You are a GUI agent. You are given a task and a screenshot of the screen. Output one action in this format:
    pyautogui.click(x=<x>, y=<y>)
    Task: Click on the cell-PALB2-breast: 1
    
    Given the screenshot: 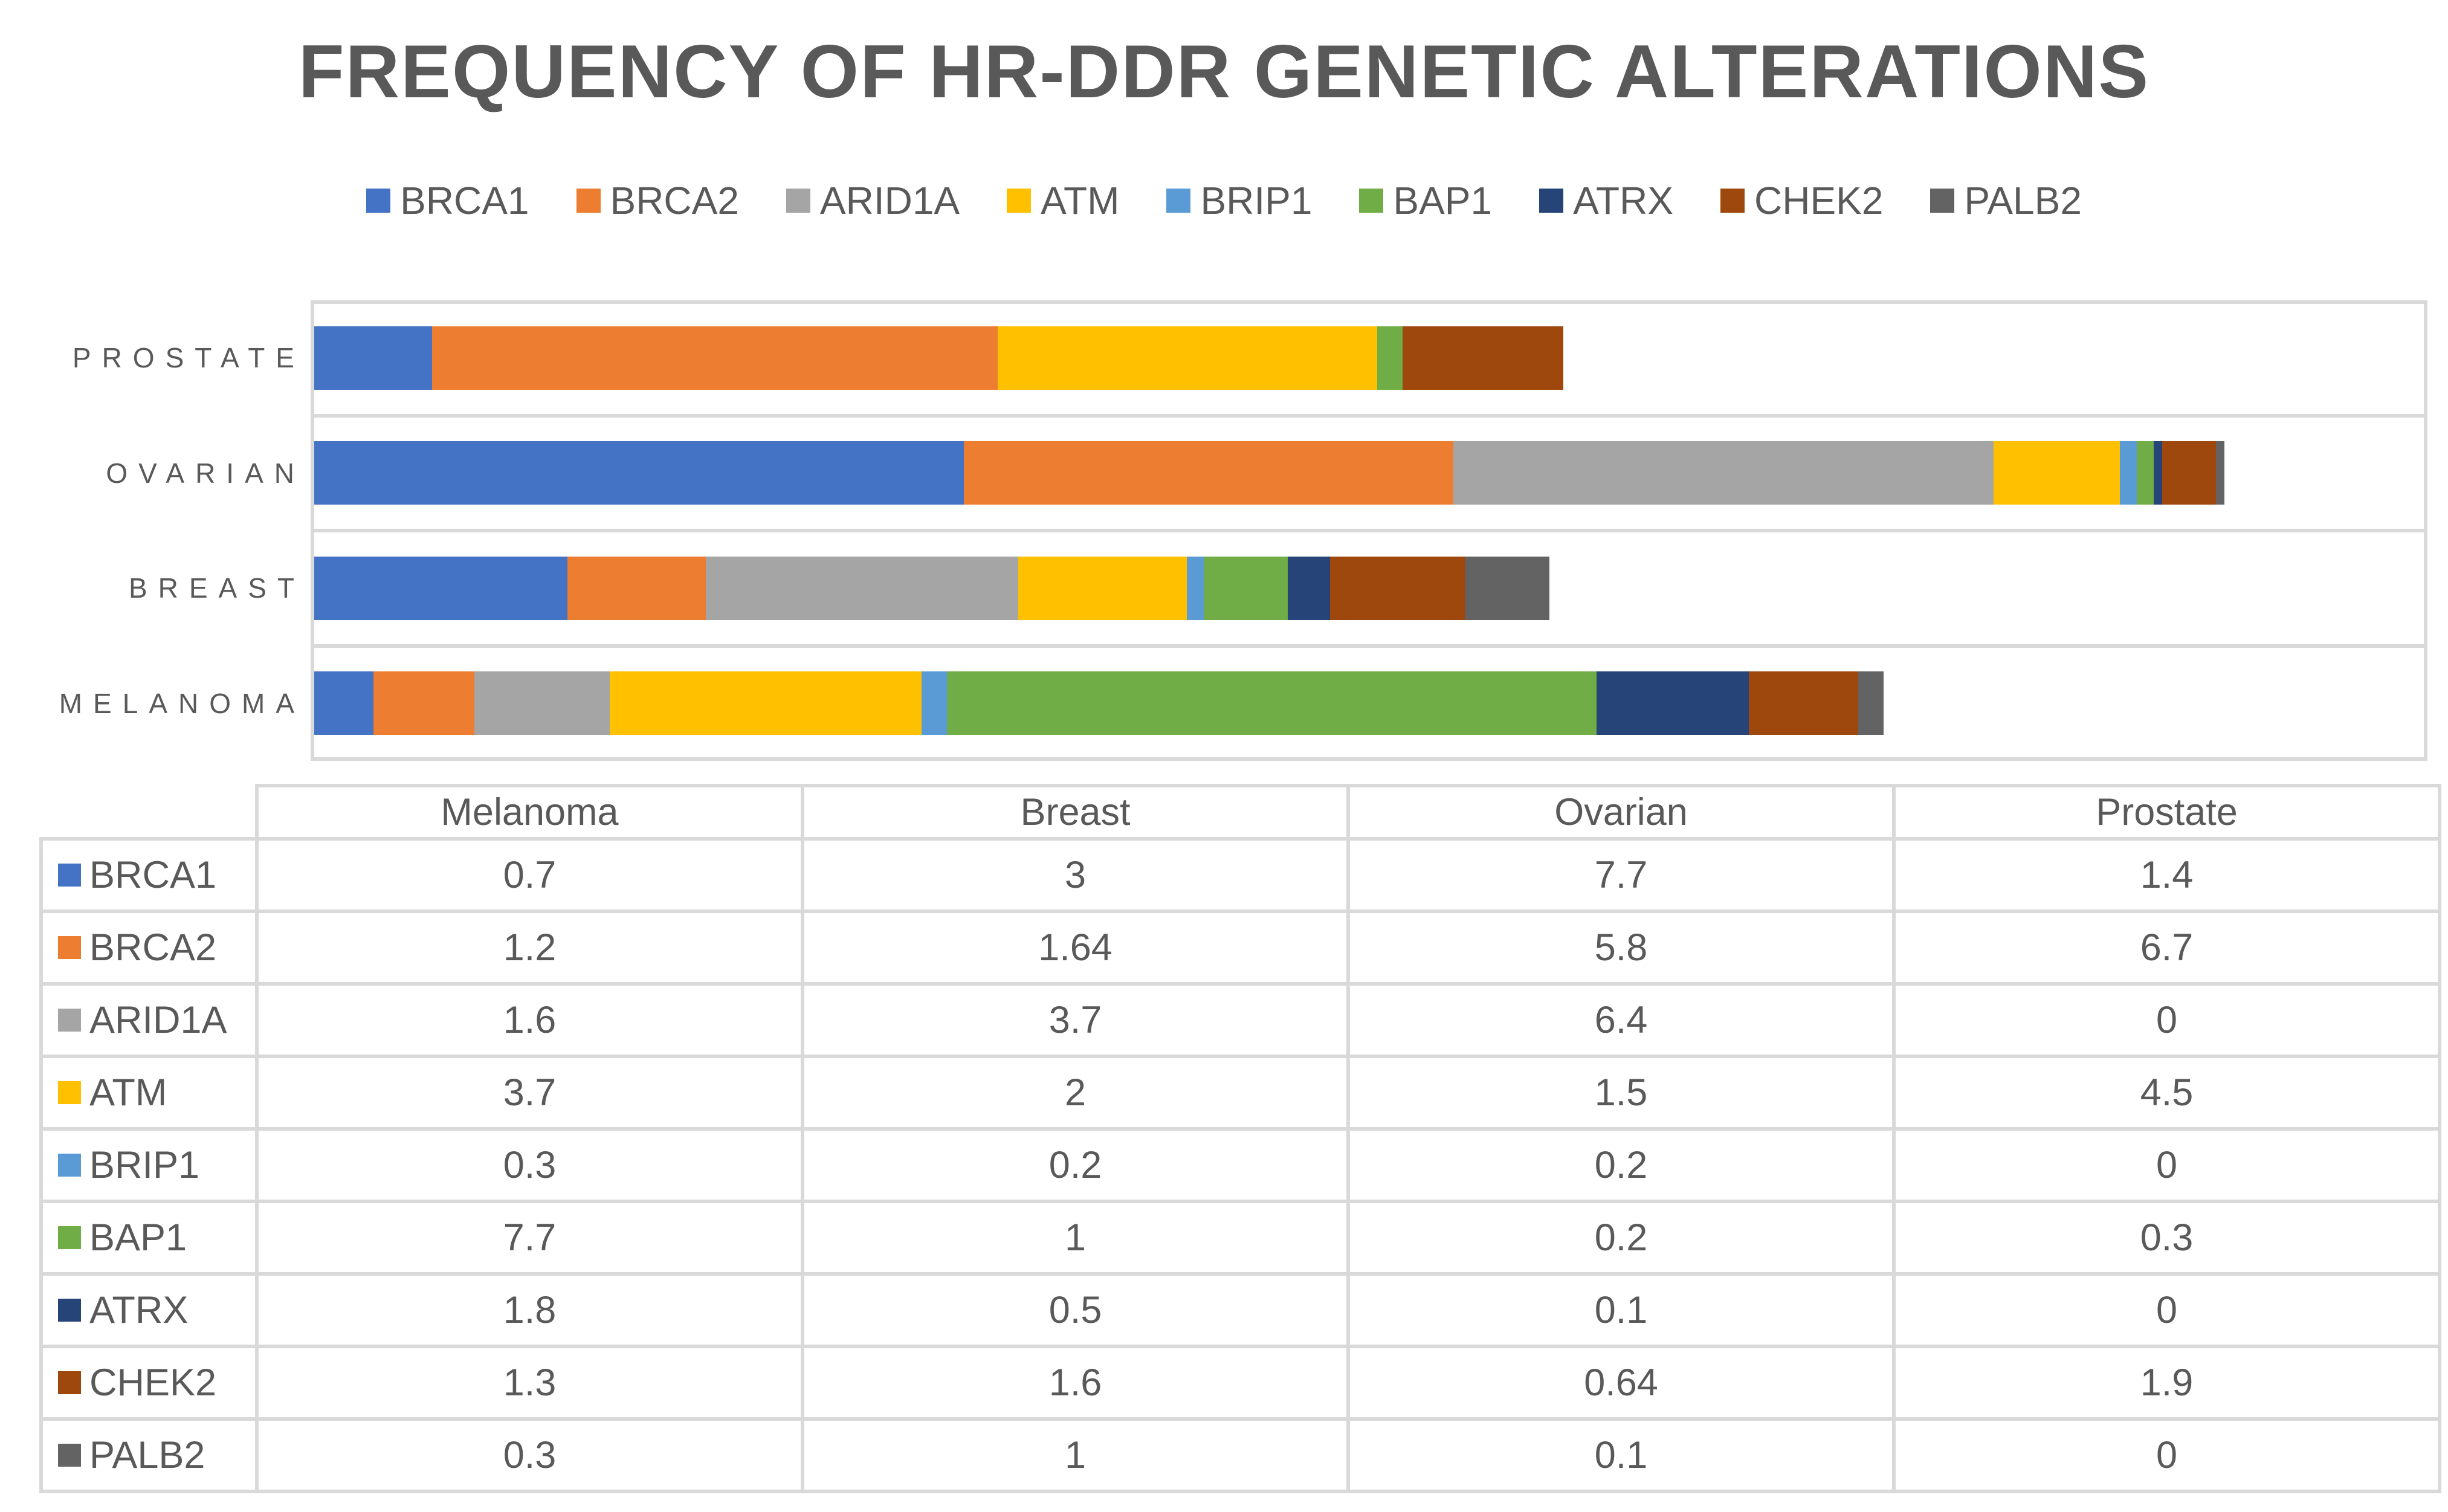 What is the action you would take?
    pyautogui.click(x=1075, y=1455)
    